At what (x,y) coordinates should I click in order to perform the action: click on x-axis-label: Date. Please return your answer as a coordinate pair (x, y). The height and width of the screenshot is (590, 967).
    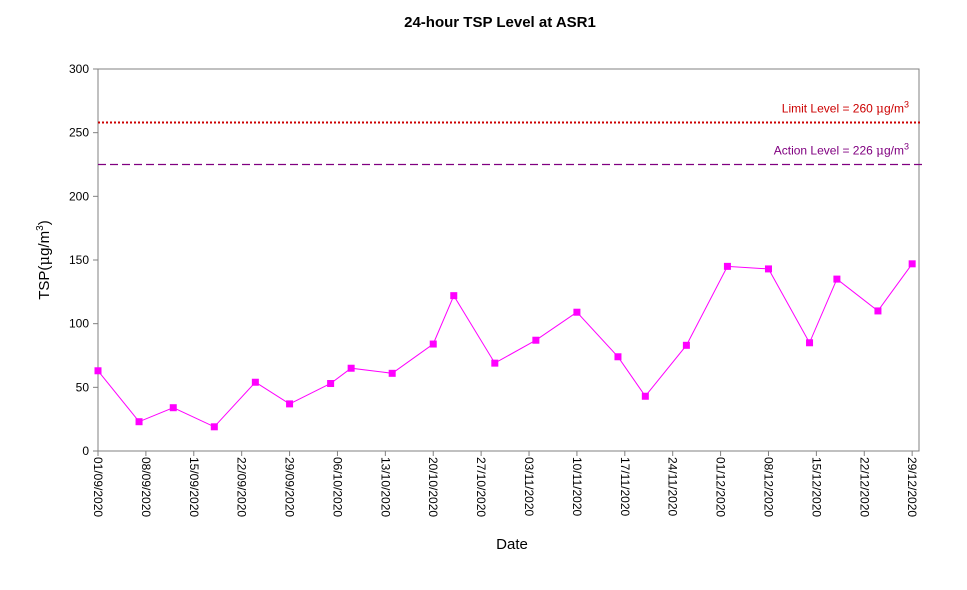
    Looking at the image, I should click on (512, 544).